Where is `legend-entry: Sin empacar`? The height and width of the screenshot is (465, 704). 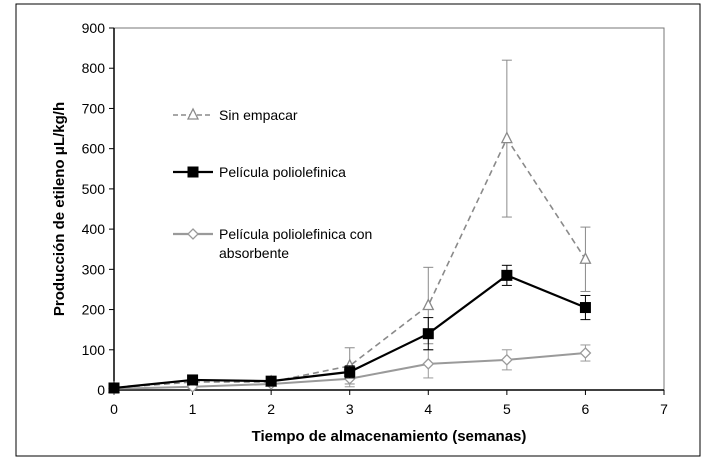
legend-entry: Sin empacar is located at coordinates (235, 115).